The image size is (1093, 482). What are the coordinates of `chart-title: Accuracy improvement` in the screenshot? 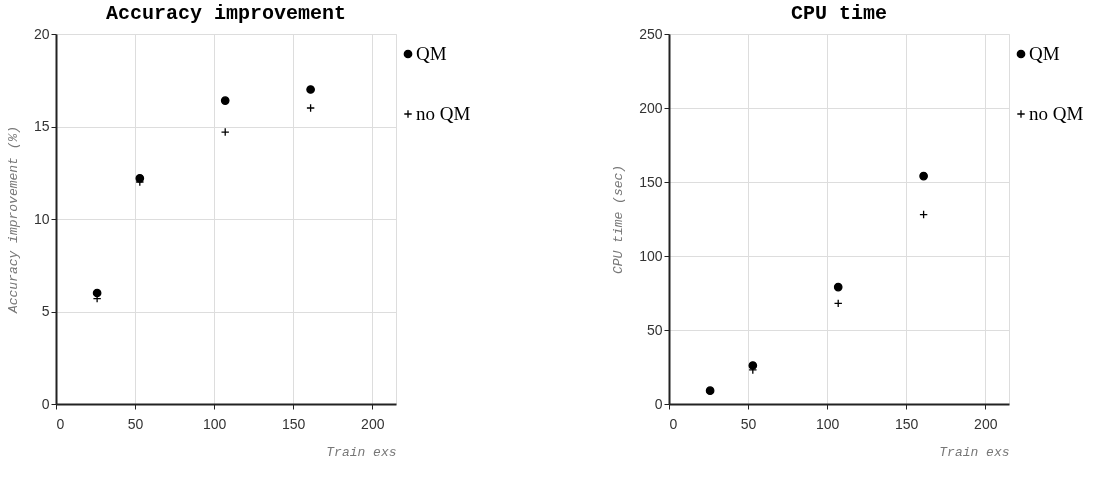 It's located at (226, 13).